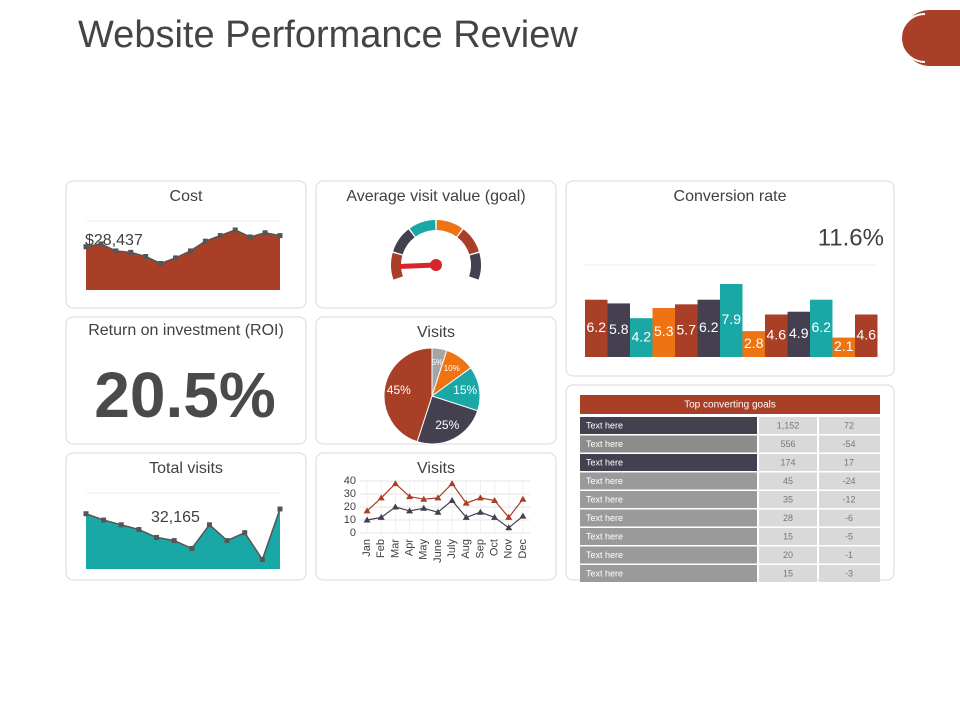  I want to click on data-label: 7.9, so click(732, 319).